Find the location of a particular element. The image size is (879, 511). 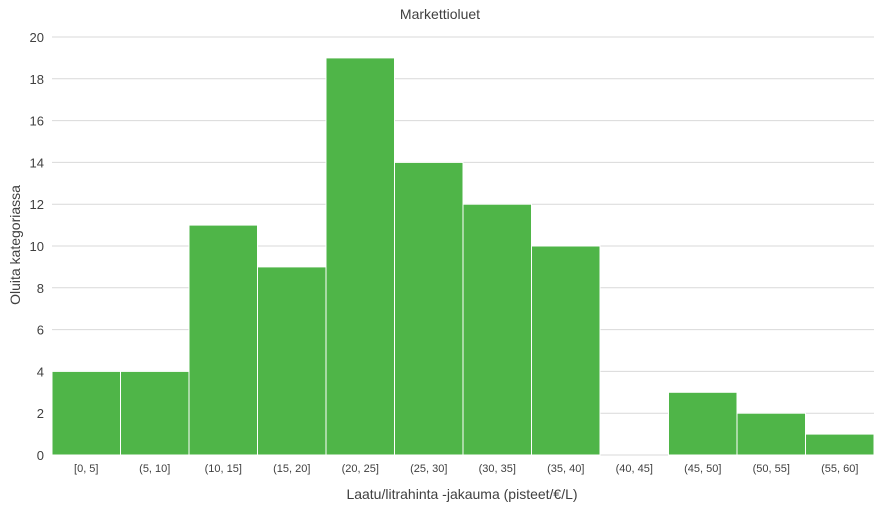

x-tick-label: (30, 35] is located at coordinates (497, 469).